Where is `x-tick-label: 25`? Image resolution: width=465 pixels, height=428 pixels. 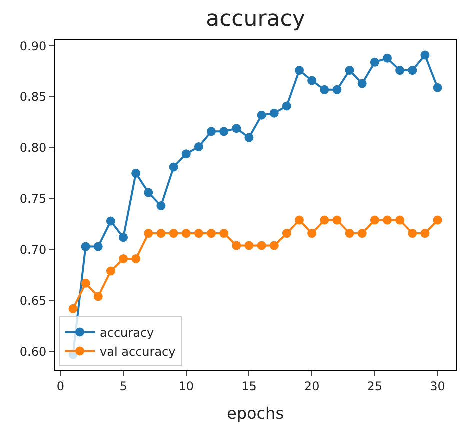 x-tick-label: 25 is located at coordinates (375, 386).